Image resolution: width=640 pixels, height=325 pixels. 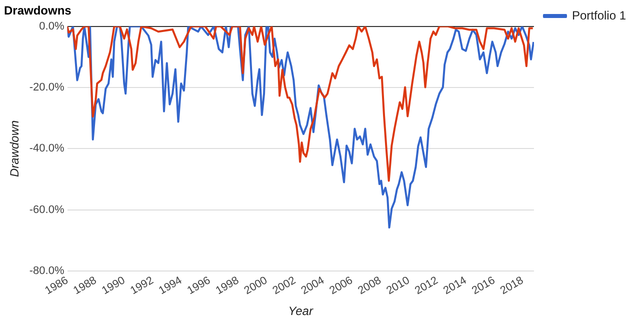 What do you see at coordinates (398, 286) in the screenshot?
I see `x-tick-label: 2010` at bounding box center [398, 286].